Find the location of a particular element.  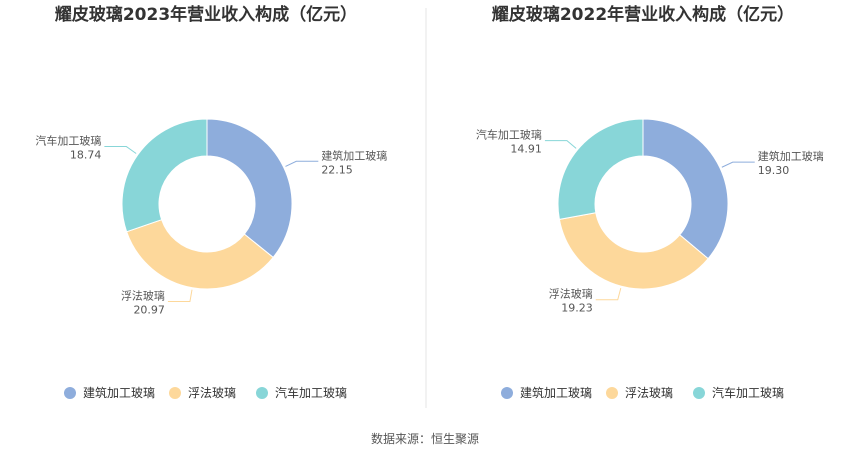

slice-value-label: 19.30 is located at coordinates (774, 170).